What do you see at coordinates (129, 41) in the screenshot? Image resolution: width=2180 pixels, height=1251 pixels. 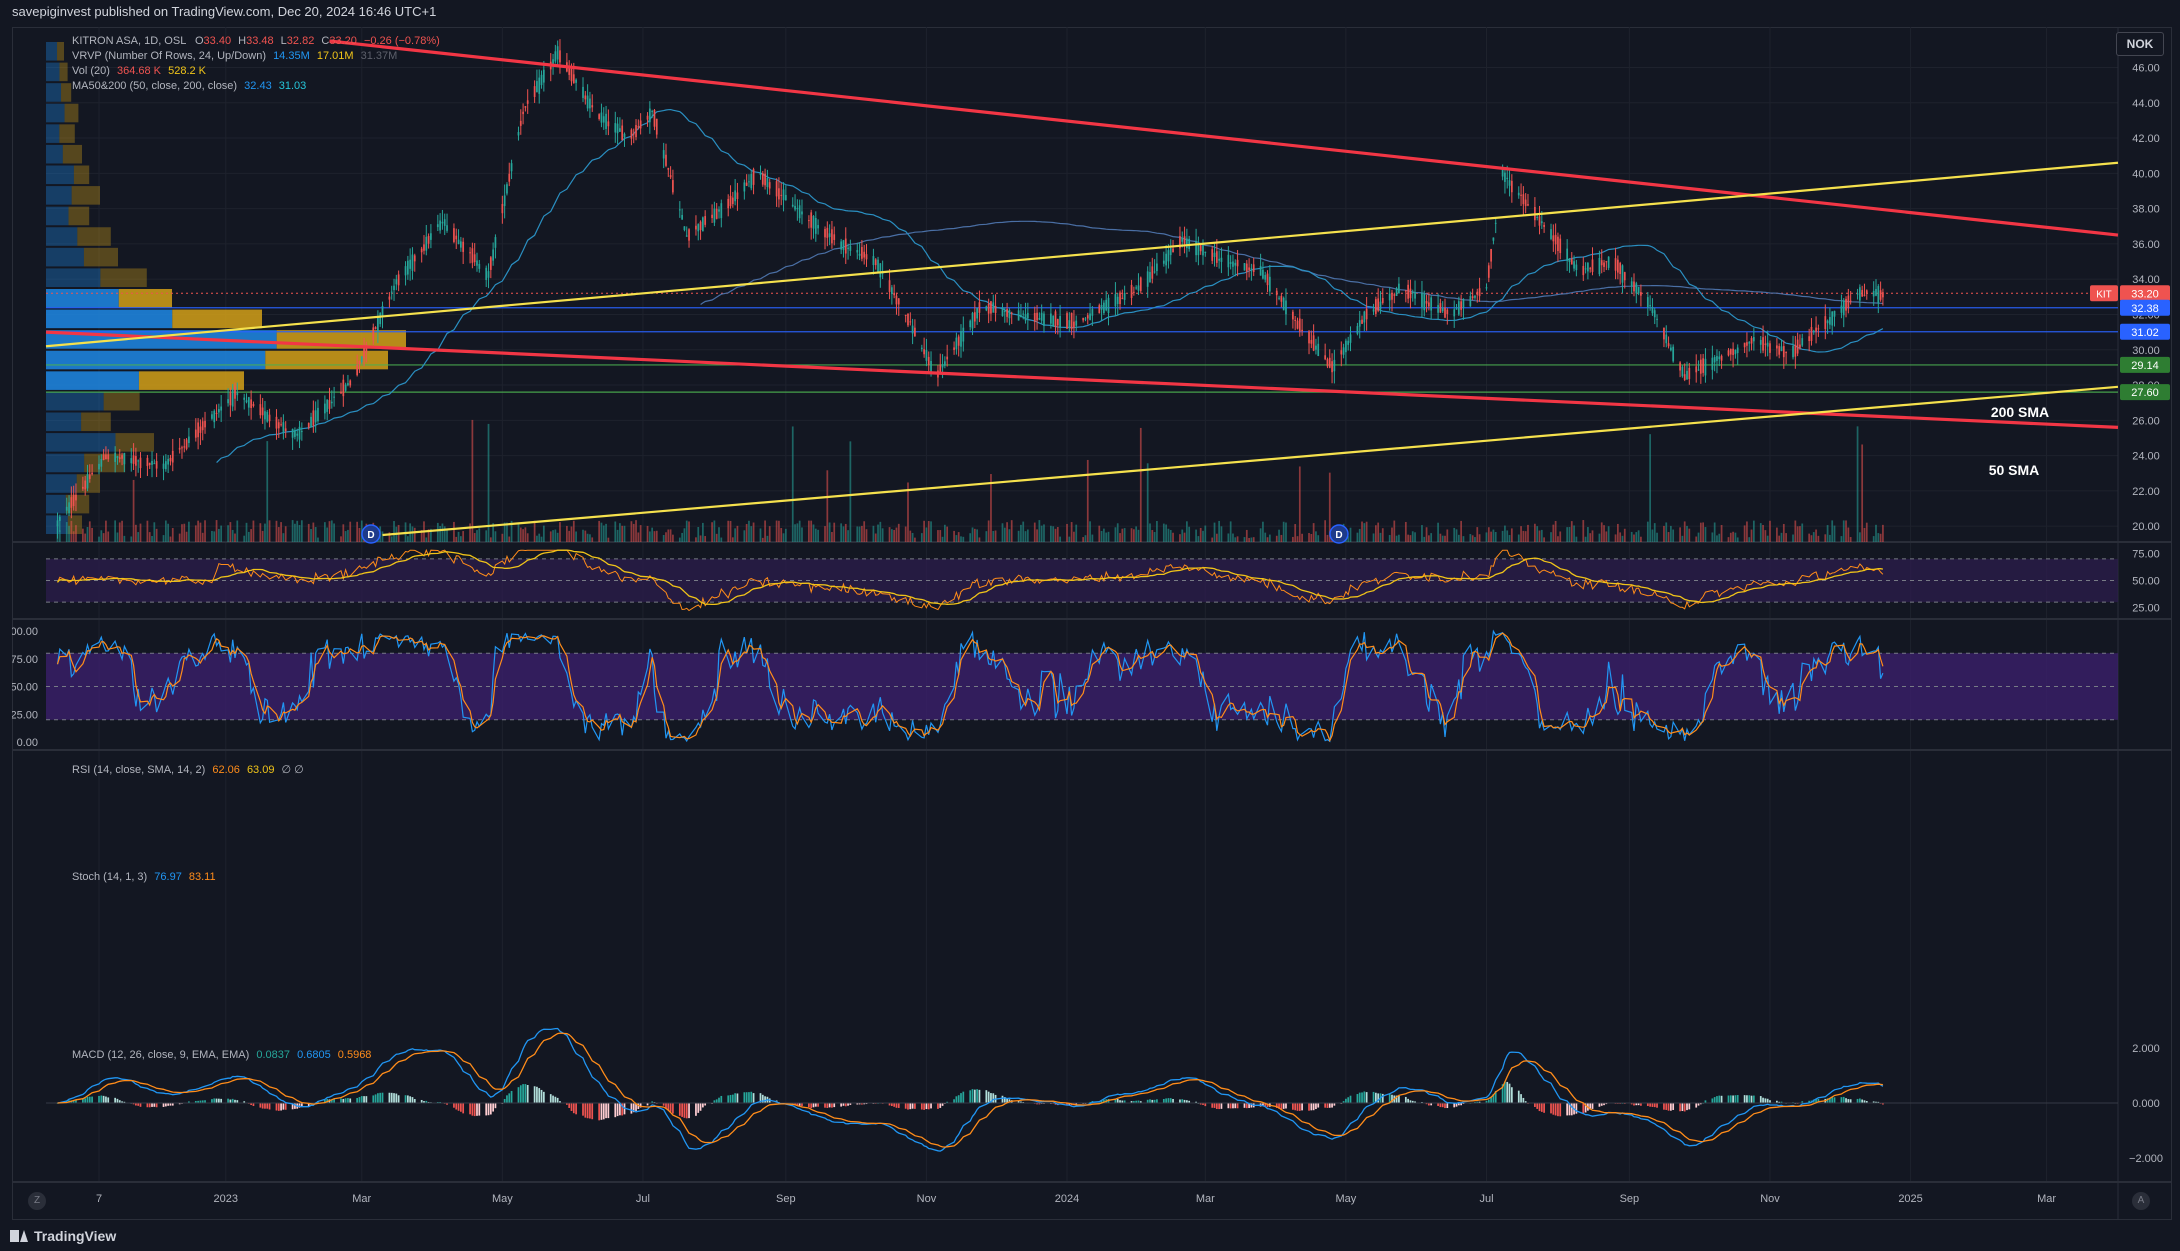 I see `symbol-title: KITRON ASA, 1D, OSL` at bounding box center [129, 41].